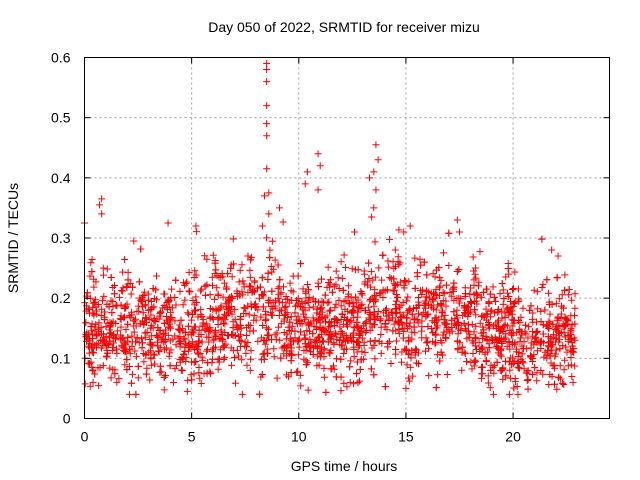  Describe the element at coordinates (61, 118) in the screenshot. I see `y-tick-label: 0.5` at that location.